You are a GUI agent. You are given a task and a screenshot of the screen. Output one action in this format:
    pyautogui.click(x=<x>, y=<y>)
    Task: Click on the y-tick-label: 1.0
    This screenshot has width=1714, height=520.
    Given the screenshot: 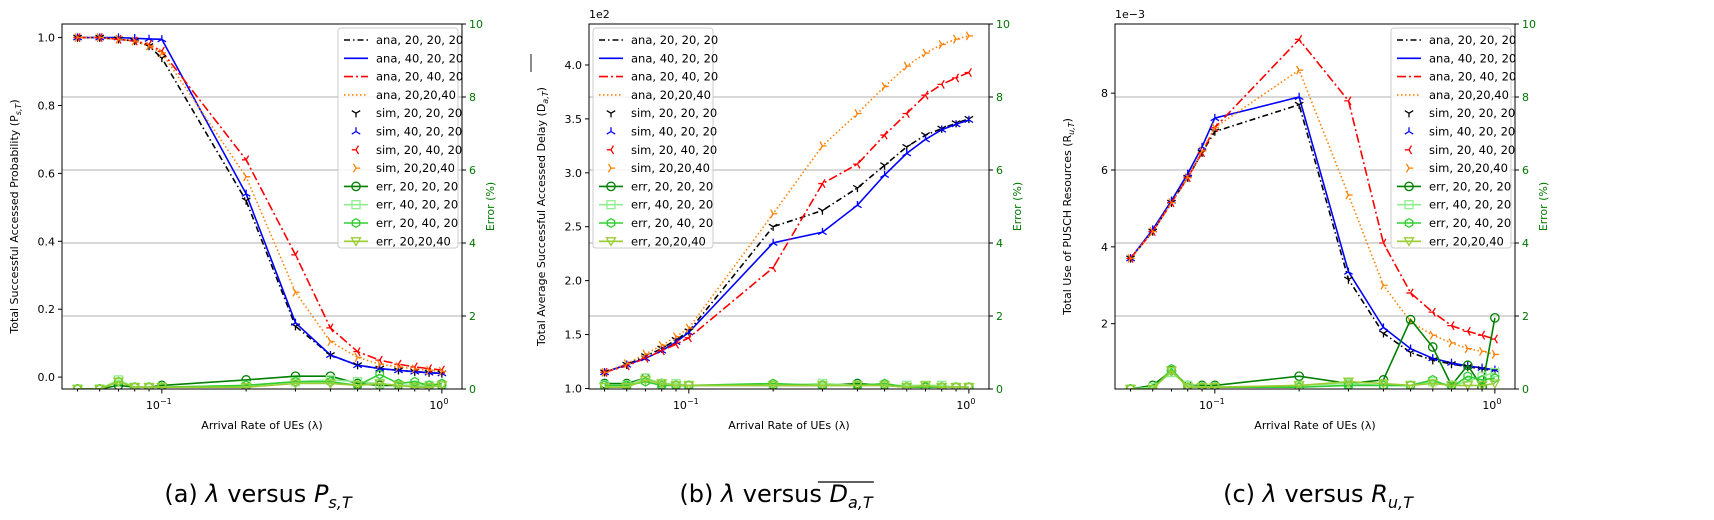 What is the action you would take?
    pyautogui.click(x=47, y=38)
    